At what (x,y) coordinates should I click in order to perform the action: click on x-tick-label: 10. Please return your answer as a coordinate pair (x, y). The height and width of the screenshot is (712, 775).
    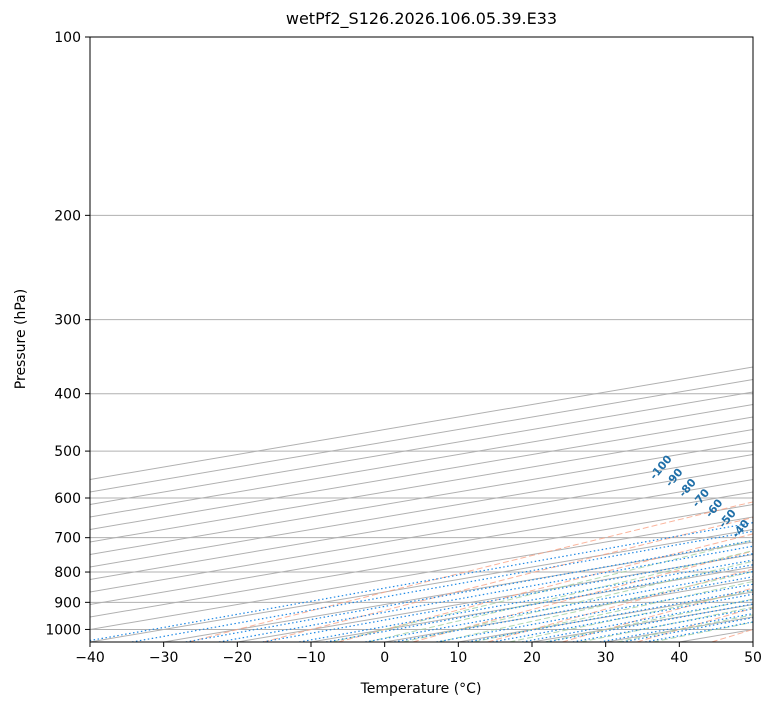
    Looking at the image, I should click on (458, 658).